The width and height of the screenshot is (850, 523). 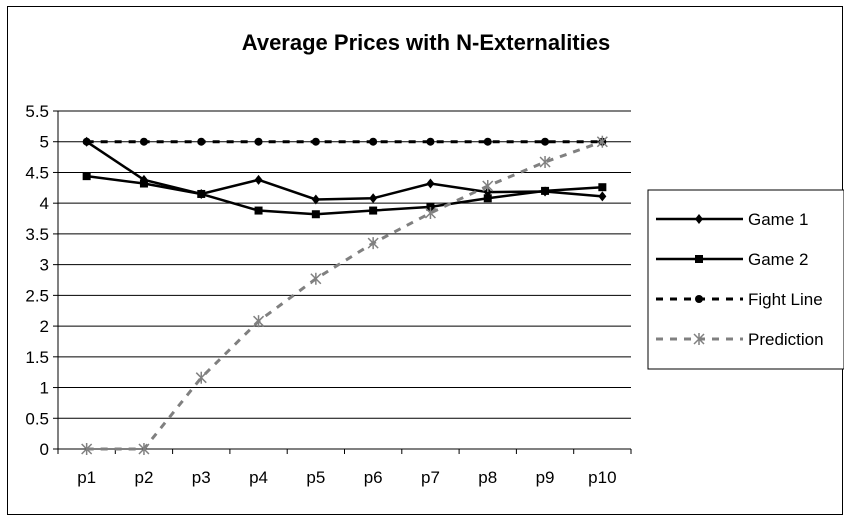 I want to click on x-tick-label: p4, so click(x=258, y=477).